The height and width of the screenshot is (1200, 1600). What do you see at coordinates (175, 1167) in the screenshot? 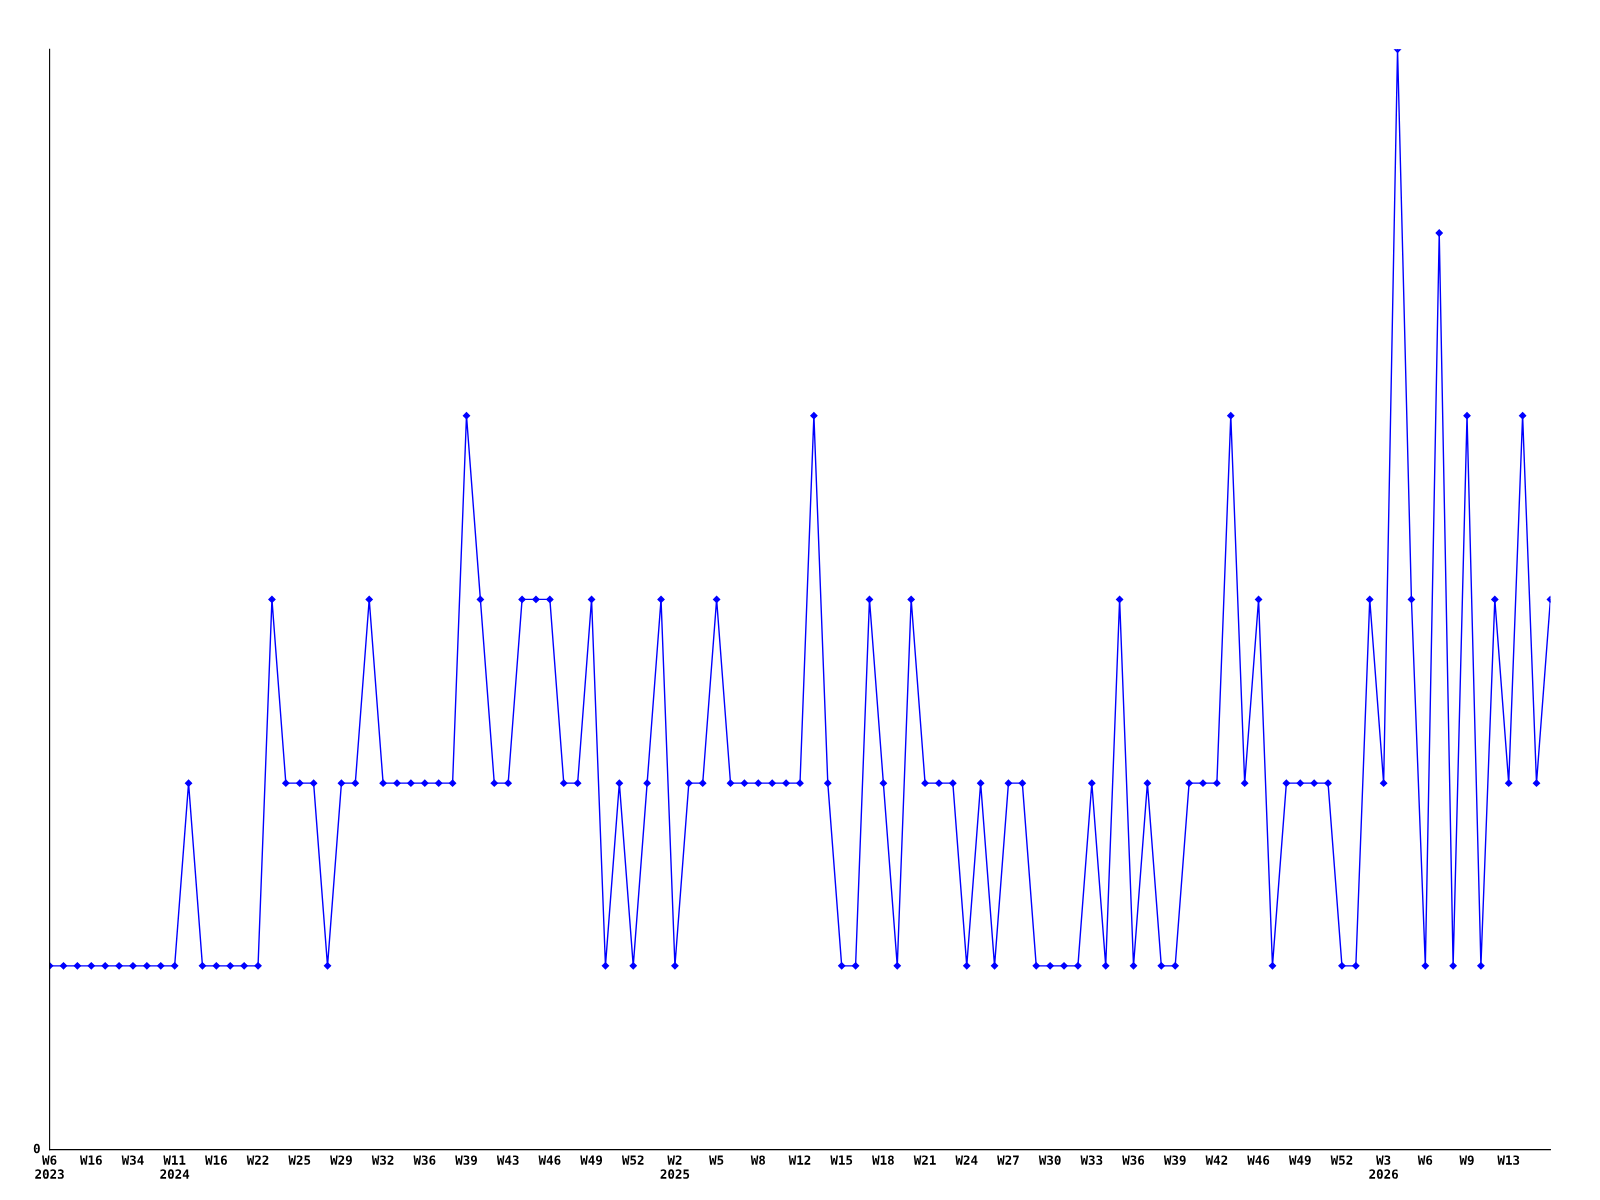
I see `x-tick-label: W11 2024` at bounding box center [175, 1167].